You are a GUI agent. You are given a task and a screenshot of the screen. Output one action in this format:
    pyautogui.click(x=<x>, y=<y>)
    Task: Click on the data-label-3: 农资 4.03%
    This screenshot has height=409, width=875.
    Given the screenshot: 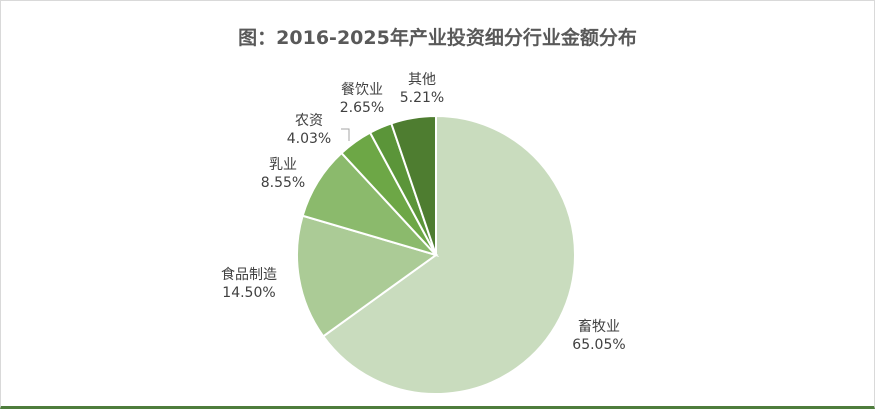 What is the action you would take?
    pyautogui.click(x=309, y=130)
    